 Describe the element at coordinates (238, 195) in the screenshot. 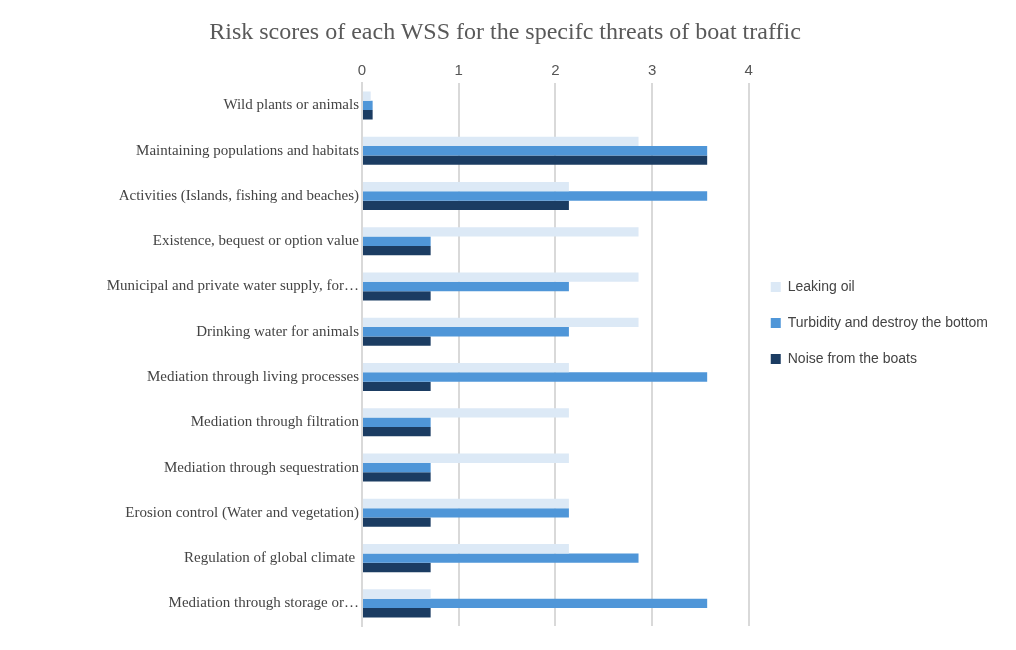

I see `y-tick-label: Activities (Islands, fishing and beaches)` at that location.